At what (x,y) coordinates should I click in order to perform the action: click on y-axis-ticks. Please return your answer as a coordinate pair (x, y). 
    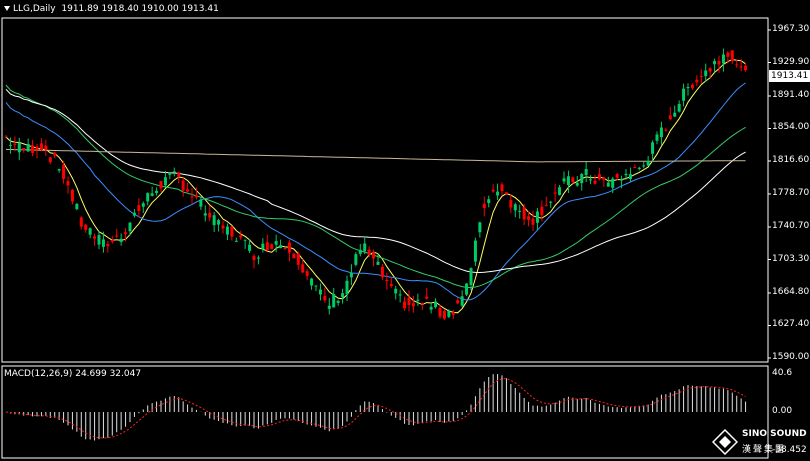
    Looking at the image, I should click on (769, 194).